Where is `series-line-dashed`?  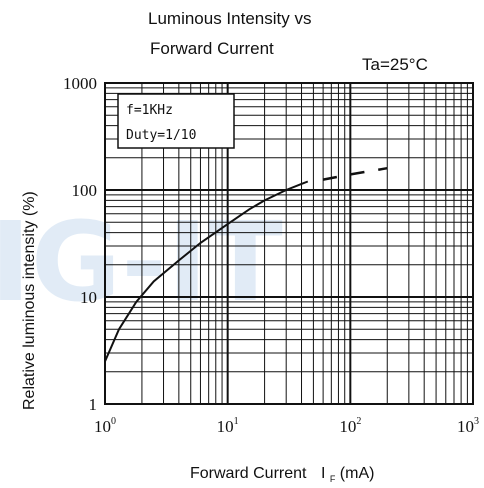 series-line-dashed is located at coordinates (355, 173).